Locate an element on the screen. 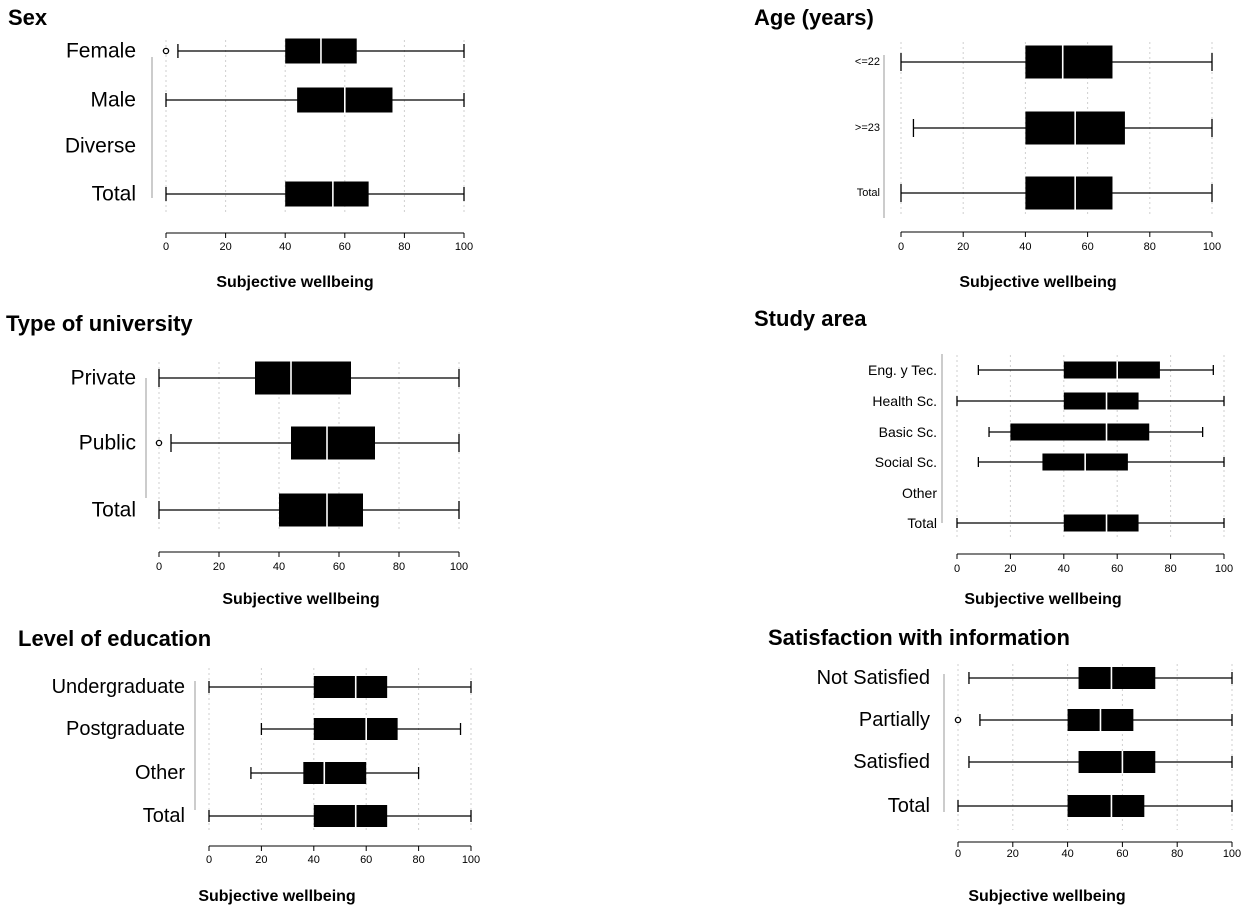 Image resolution: width=1248 pixels, height=909 pixels. box-private is located at coordinates (309, 378).